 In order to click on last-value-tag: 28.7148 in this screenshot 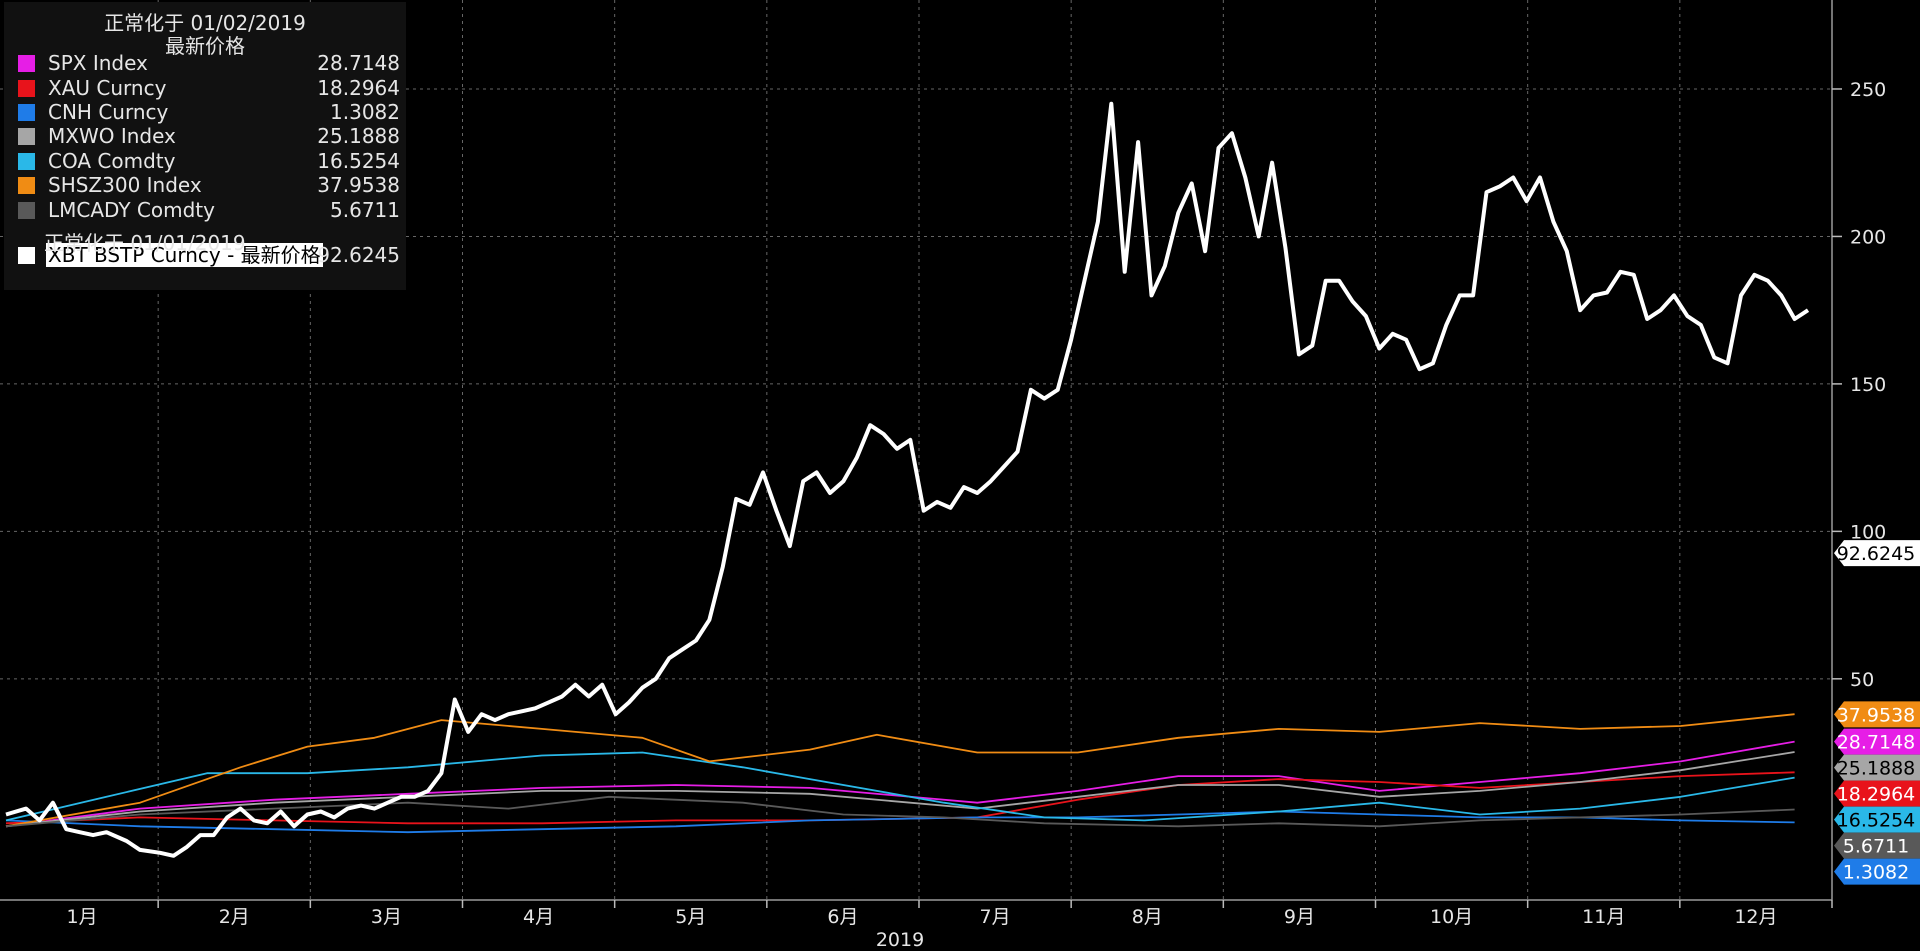, I will do `click(1877, 741)`.